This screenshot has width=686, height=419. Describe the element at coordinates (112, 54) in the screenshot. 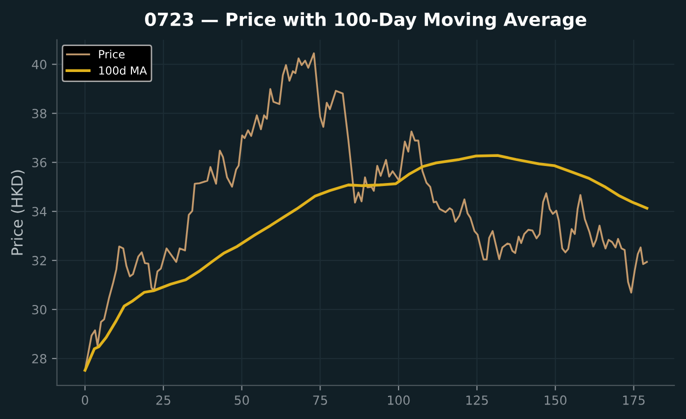

I see `legend-label: Price` at that location.